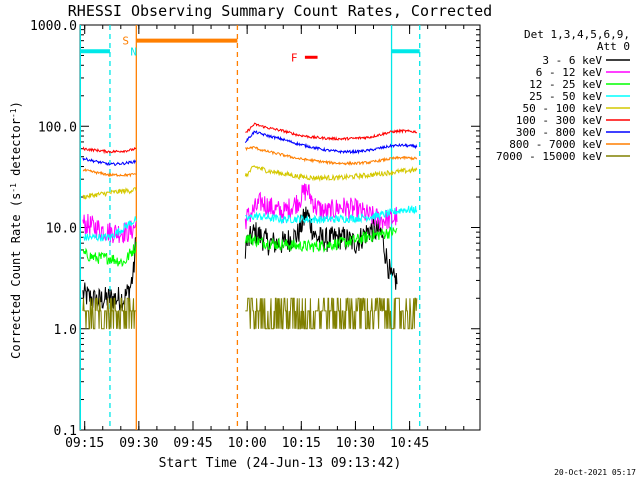  What do you see at coordinates (559, 132) in the screenshot?
I see `legend-label: 300 - 800 keV` at bounding box center [559, 132].